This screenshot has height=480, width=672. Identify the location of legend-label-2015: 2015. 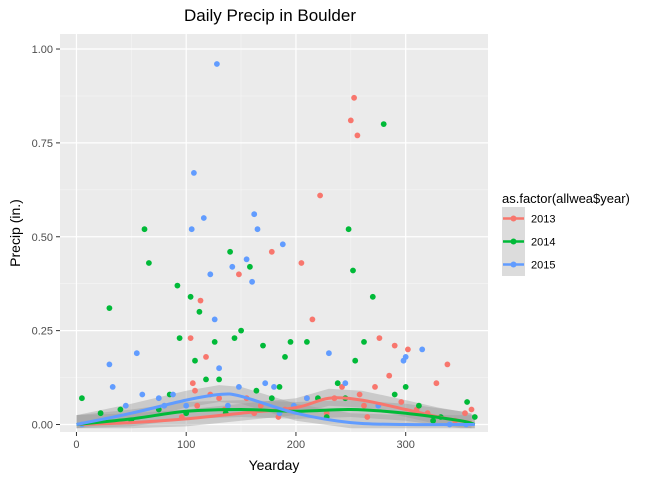
(543, 266).